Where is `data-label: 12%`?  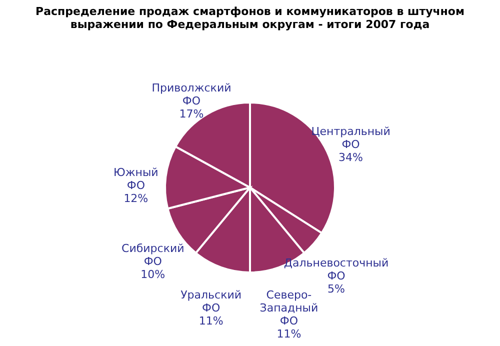 data-label: 12% is located at coordinates (136, 199).